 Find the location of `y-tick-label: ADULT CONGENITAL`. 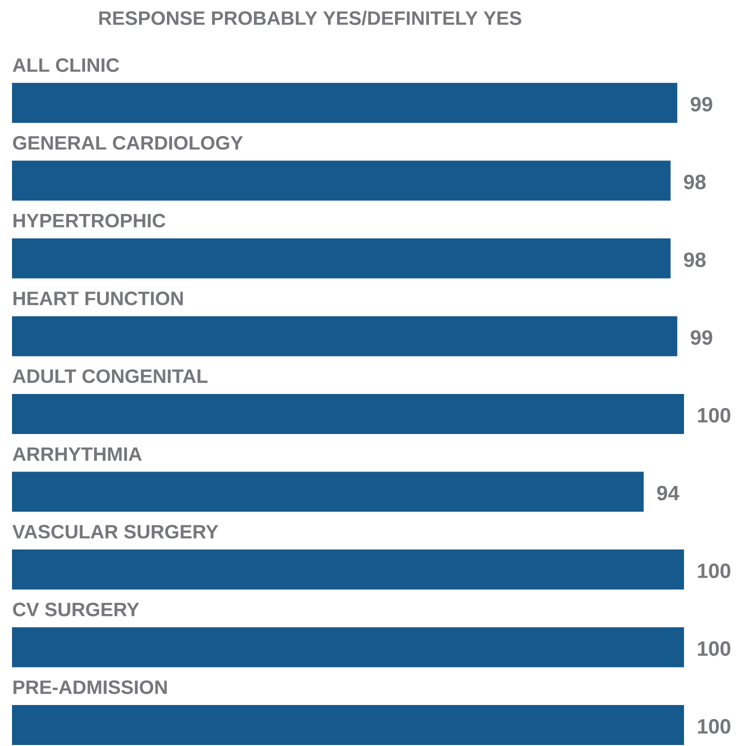

y-tick-label: ADULT CONGENITAL is located at coordinates (110, 376).